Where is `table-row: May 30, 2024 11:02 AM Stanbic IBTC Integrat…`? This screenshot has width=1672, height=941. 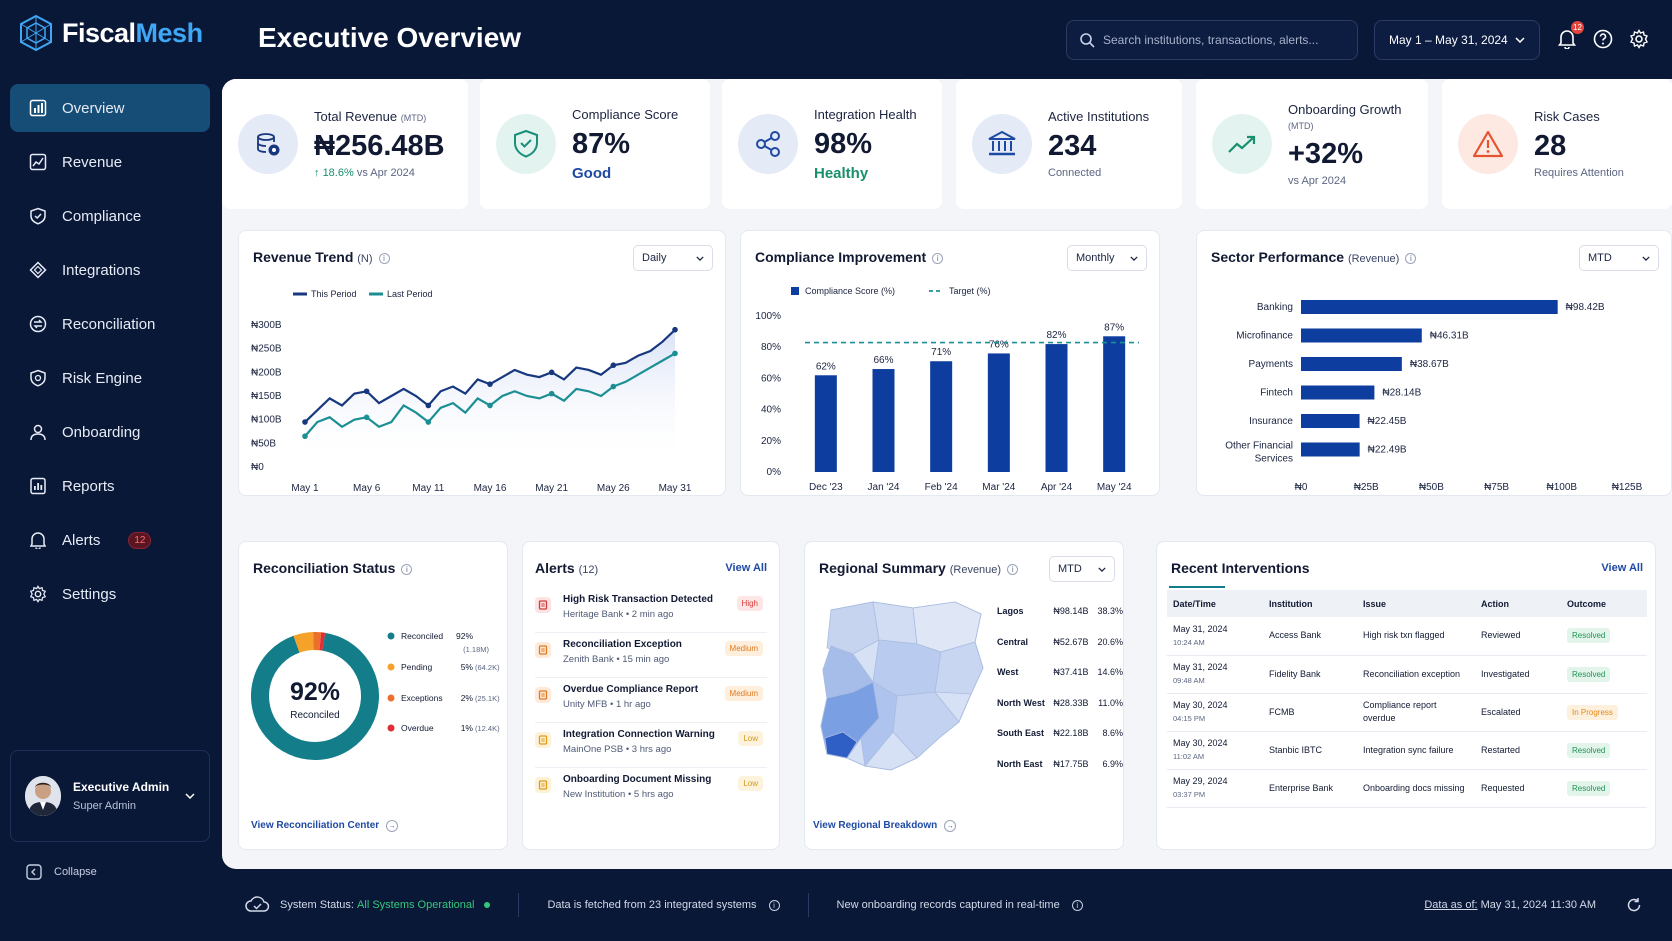 table-row: May 30, 2024 11:02 AM Stanbic IBTC Integrat… is located at coordinates (1407, 750).